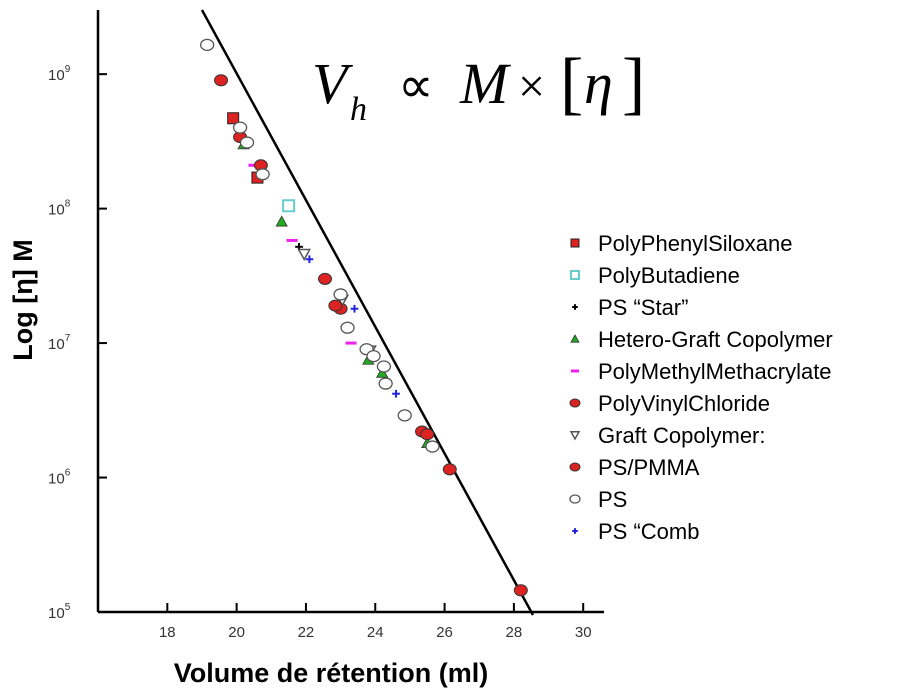 The width and height of the screenshot is (913, 694). I want to click on y-axis-title: Log [η] M, so click(23, 299).